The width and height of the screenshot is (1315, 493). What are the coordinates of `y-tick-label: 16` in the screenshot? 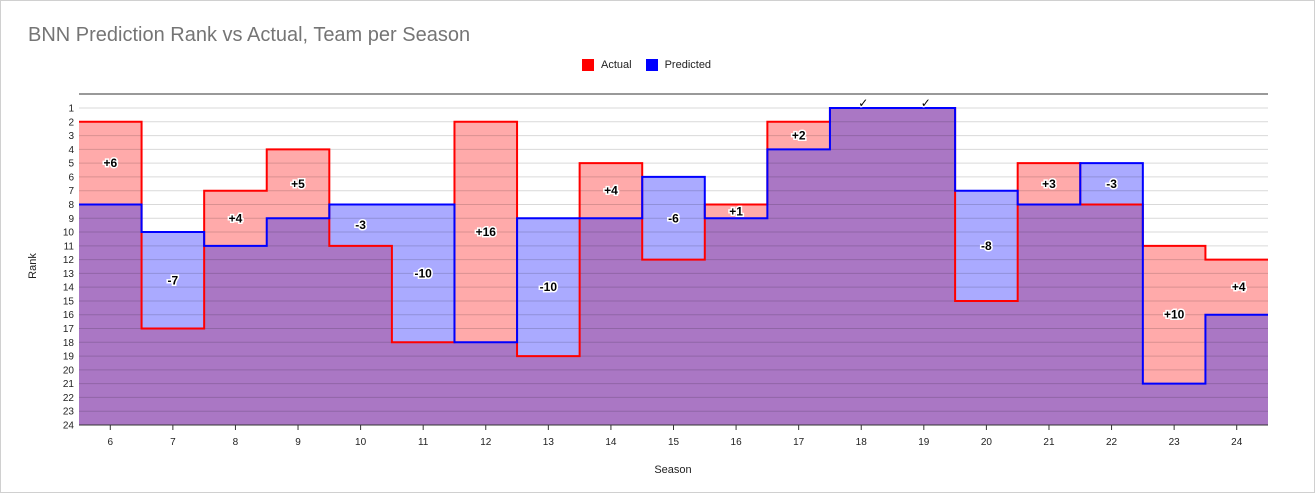 It's located at (69, 315).